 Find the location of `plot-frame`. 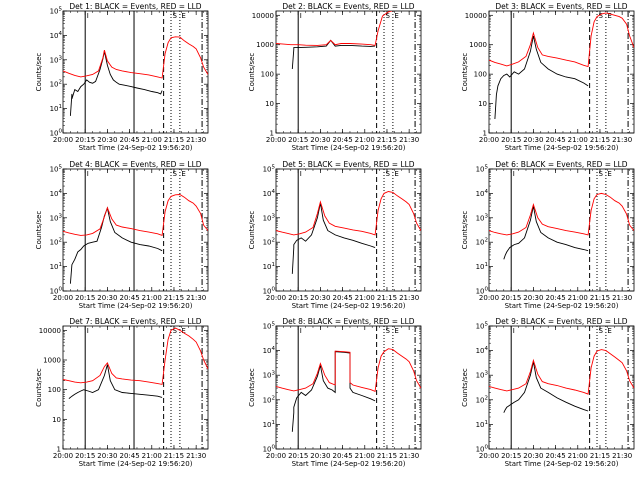

plot-frame is located at coordinates (135, 72).